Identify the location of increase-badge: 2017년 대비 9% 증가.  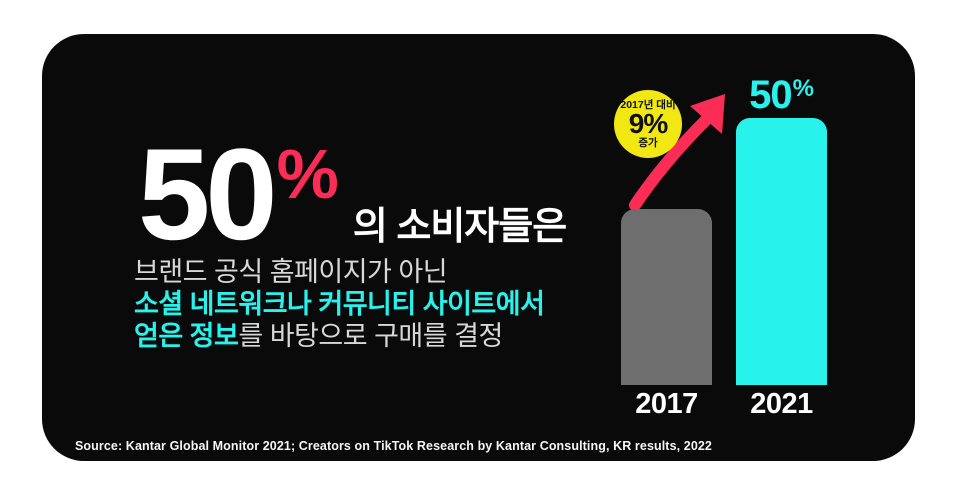
(648, 124).